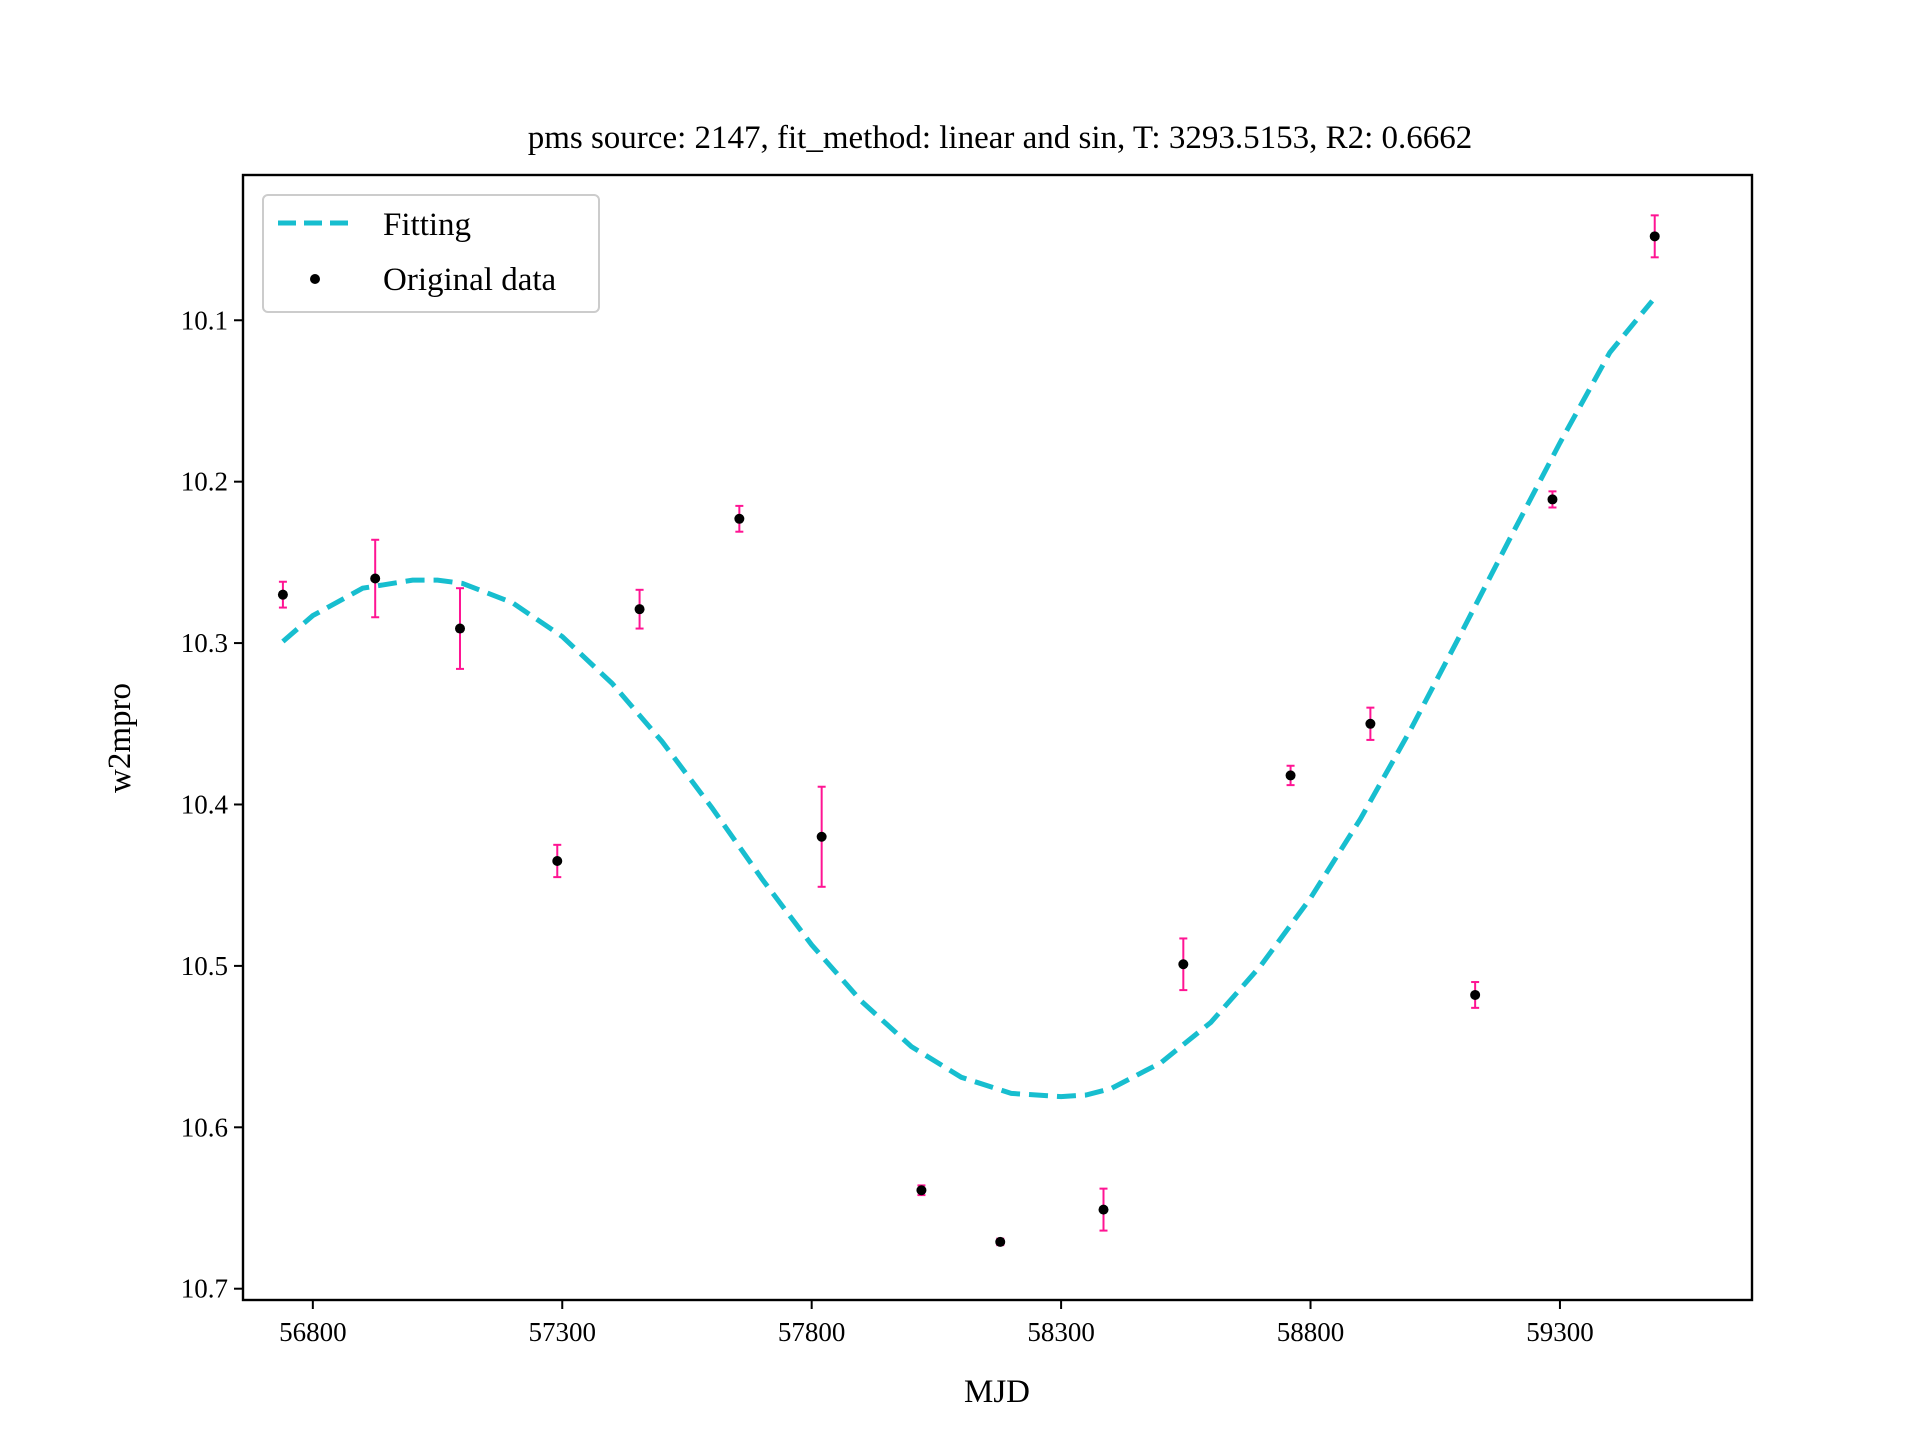 This screenshot has width=1920, height=1440. I want to click on x-tick-label: 57300, so click(563, 1332).